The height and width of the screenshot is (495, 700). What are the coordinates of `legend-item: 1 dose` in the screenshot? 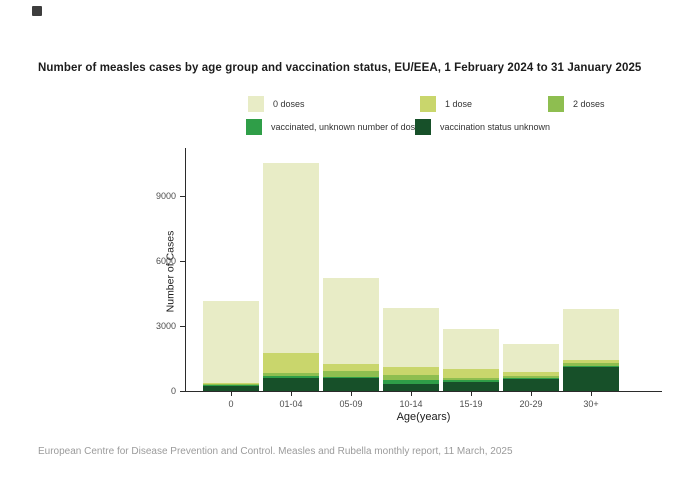 It's located at (446, 104).